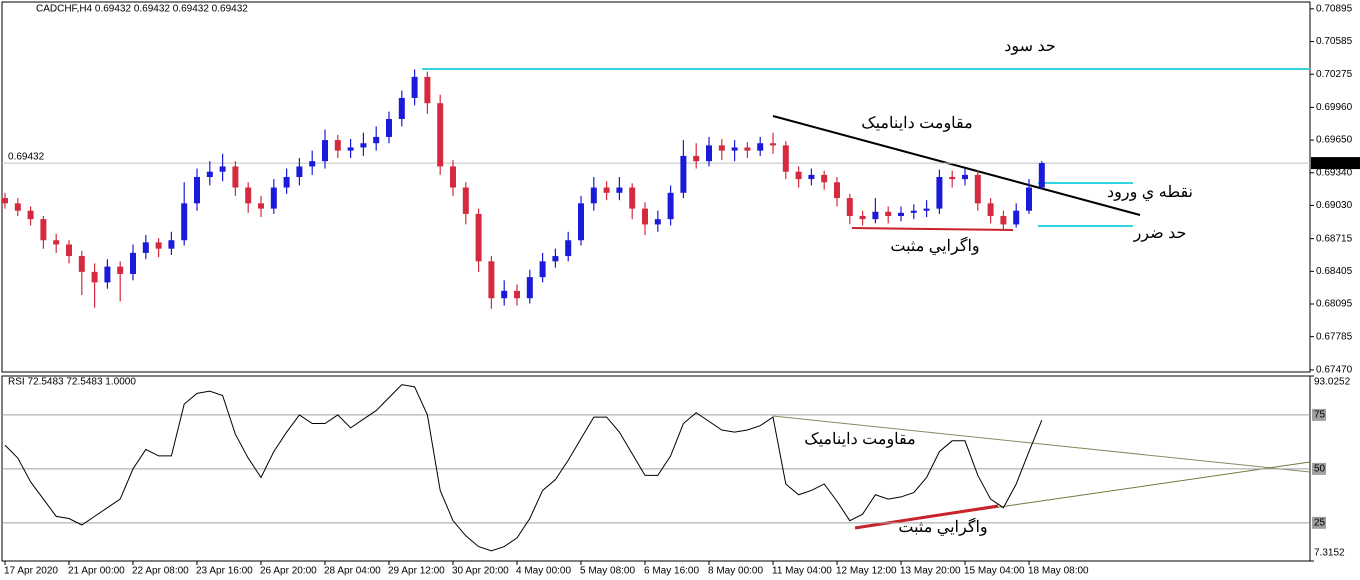 The width and height of the screenshot is (1360, 580). I want to click on annotation: نقطه ي ورود, so click(1150, 192).